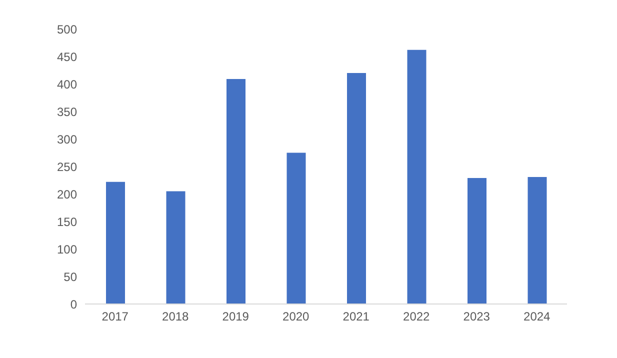  What do you see at coordinates (67, 111) in the screenshot?
I see `y-tick-label: 350` at bounding box center [67, 111].